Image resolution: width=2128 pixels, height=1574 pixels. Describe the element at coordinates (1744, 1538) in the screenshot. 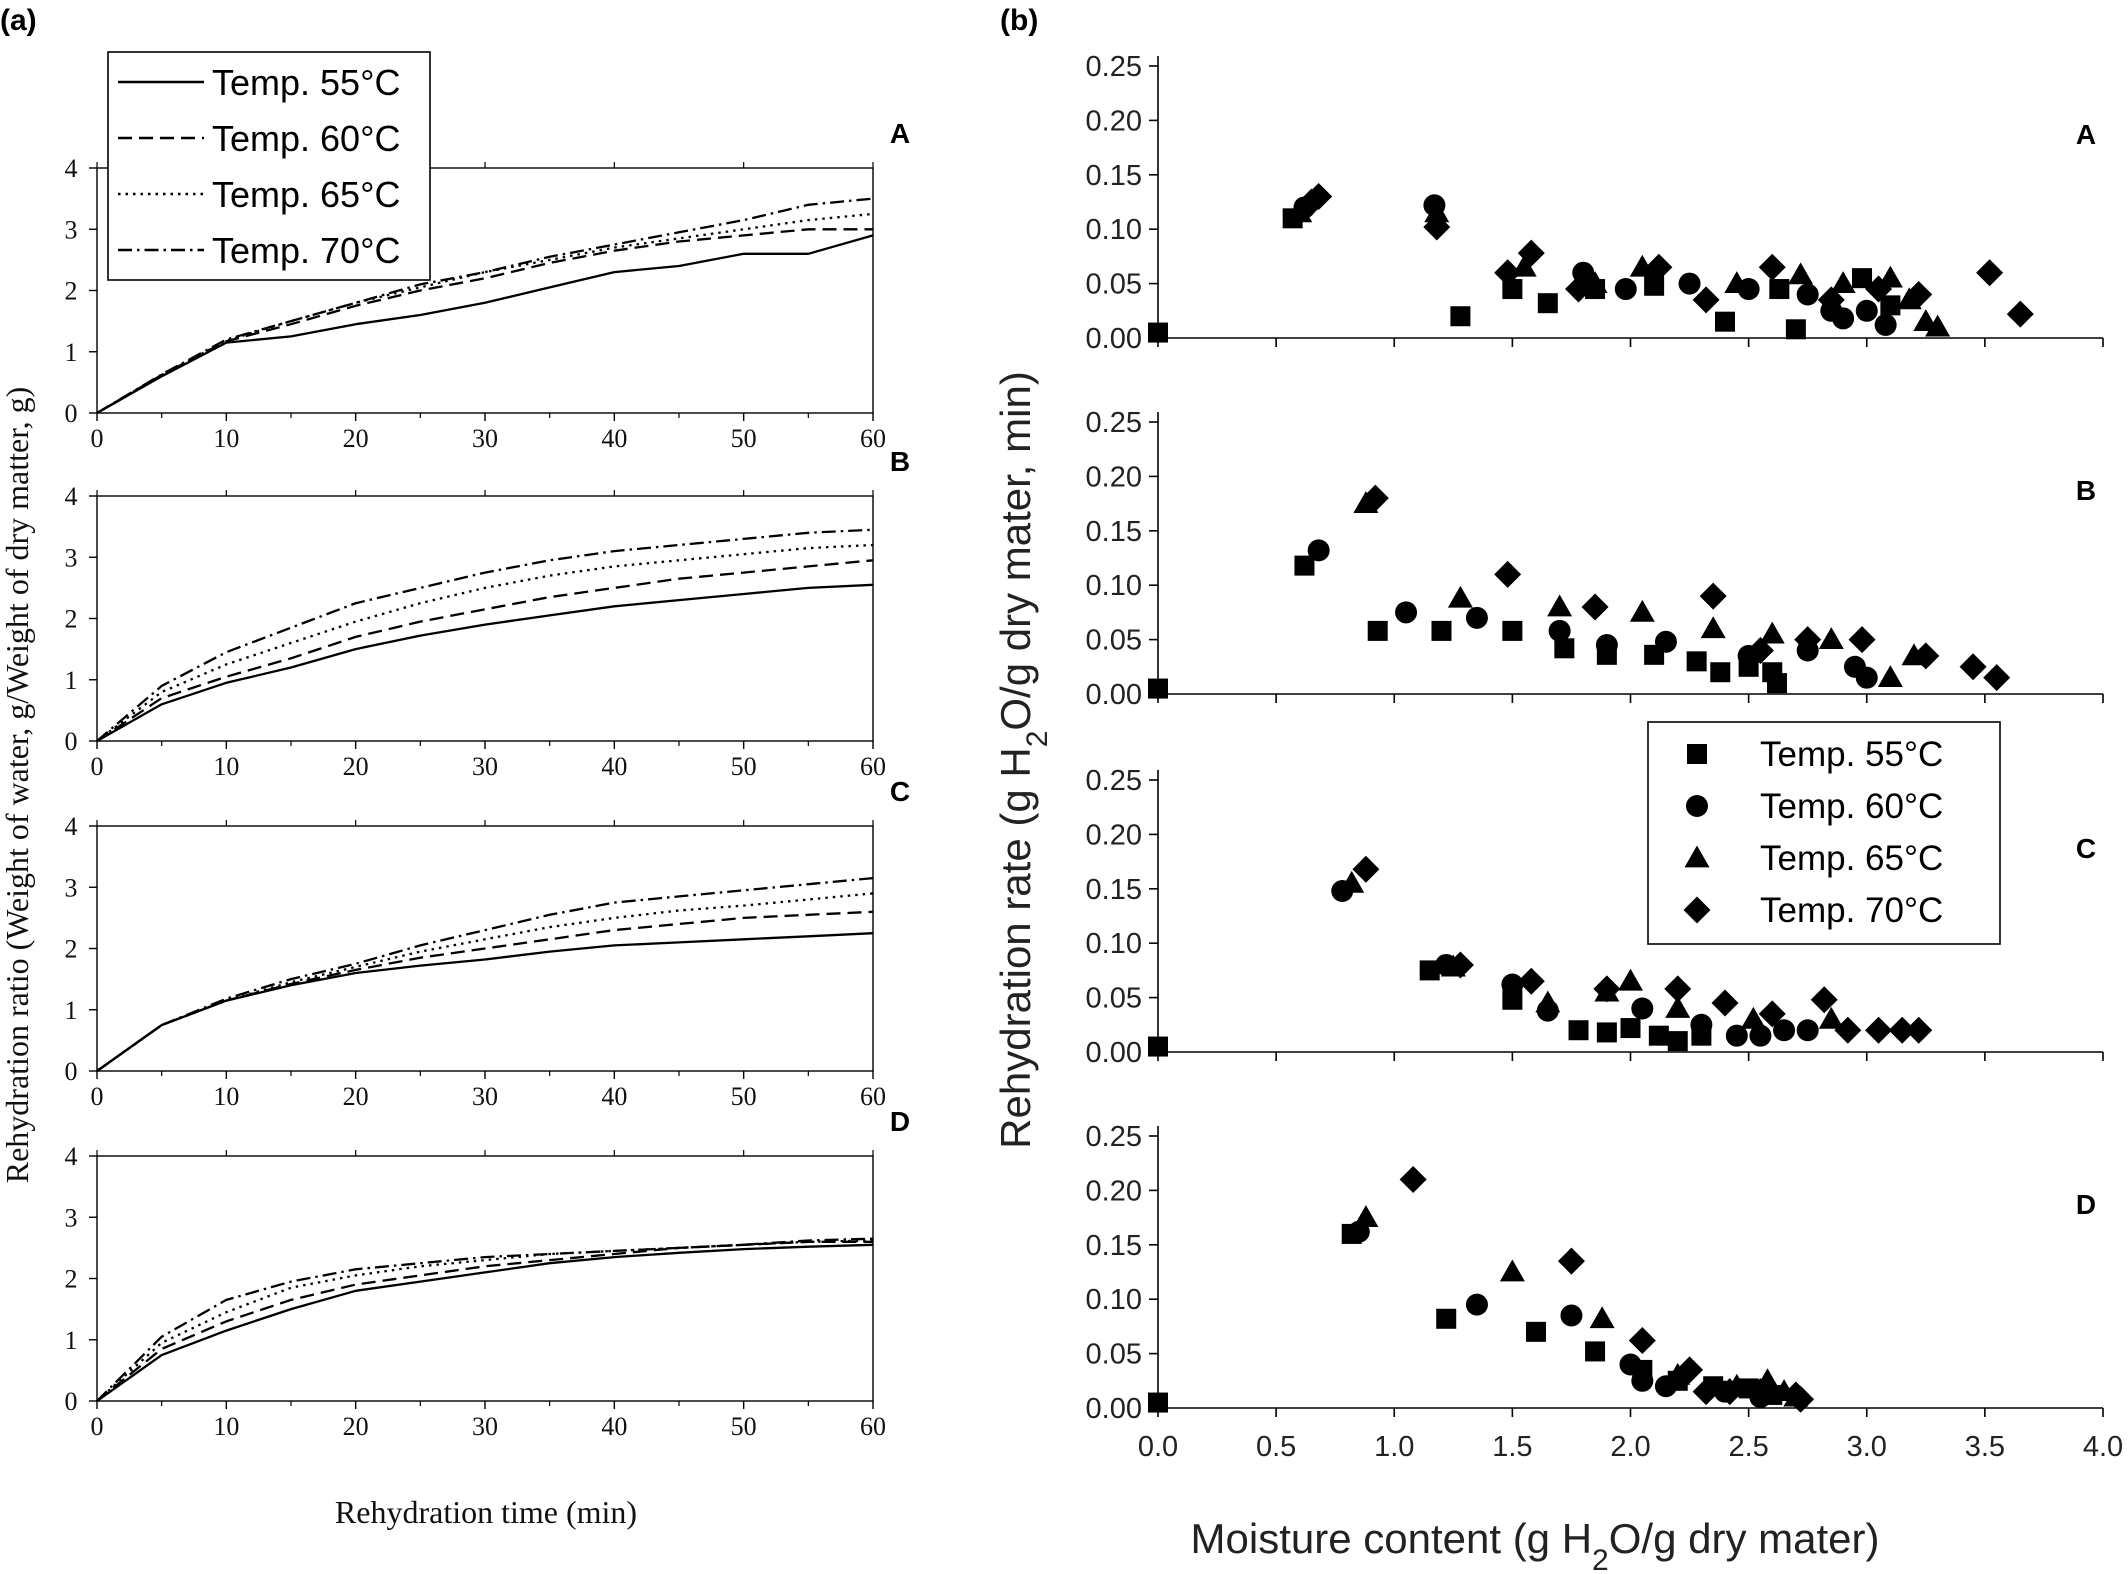

I see `right-x-label-part-2: O/g dry mater)` at that location.